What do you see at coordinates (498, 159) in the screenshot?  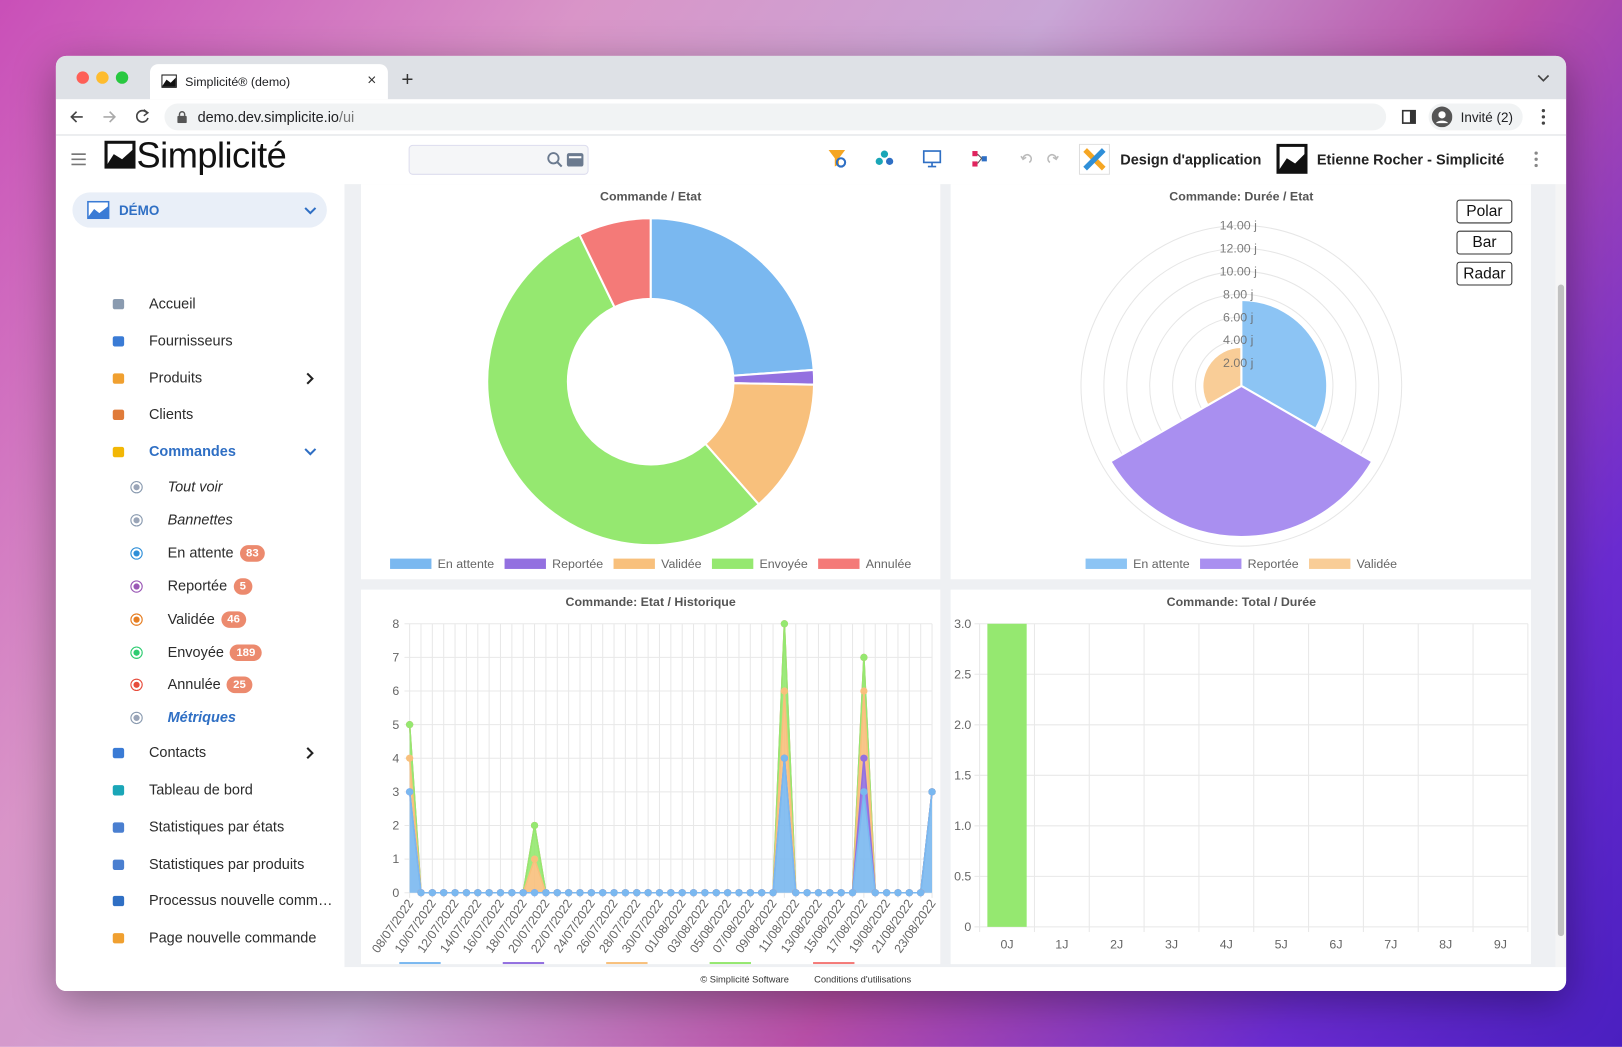 I see `search-box` at bounding box center [498, 159].